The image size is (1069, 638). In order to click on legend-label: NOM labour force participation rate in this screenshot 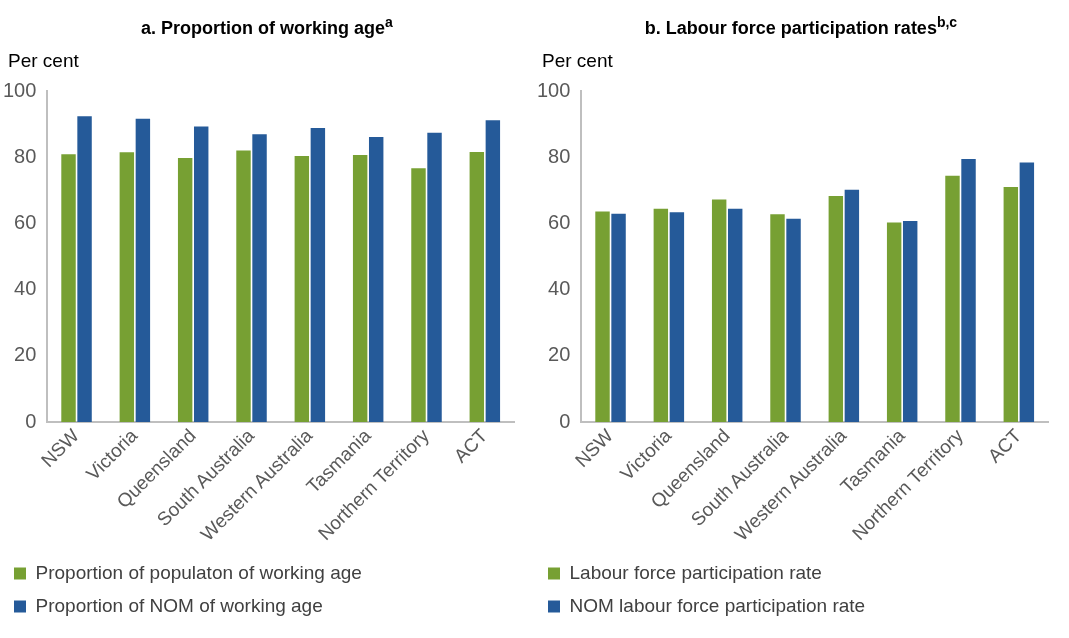, I will do `click(717, 605)`.